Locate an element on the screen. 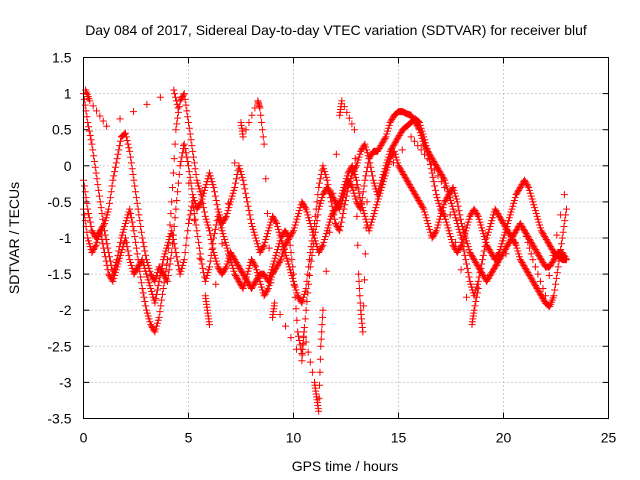 This screenshot has width=640, height=480. x-axis-label: GPS time / hours is located at coordinates (345, 466).